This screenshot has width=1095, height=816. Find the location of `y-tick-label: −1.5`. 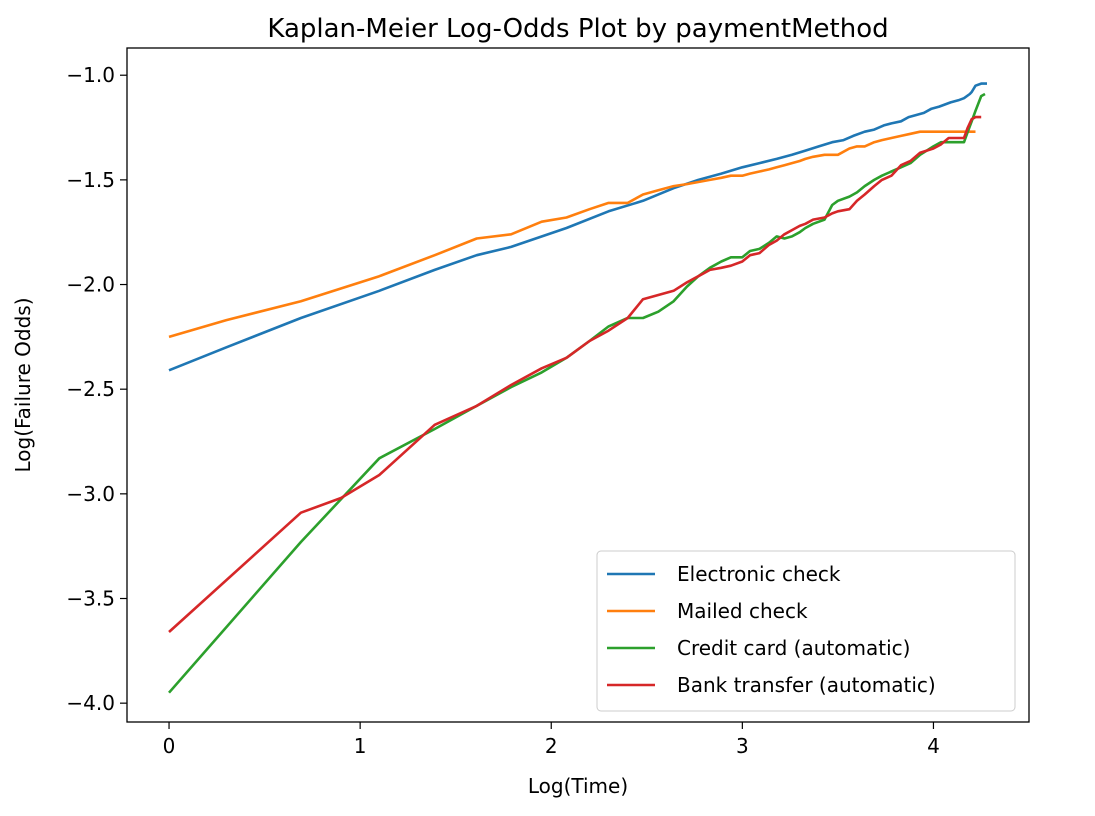

y-tick-label: −1.5 is located at coordinates (90, 180).